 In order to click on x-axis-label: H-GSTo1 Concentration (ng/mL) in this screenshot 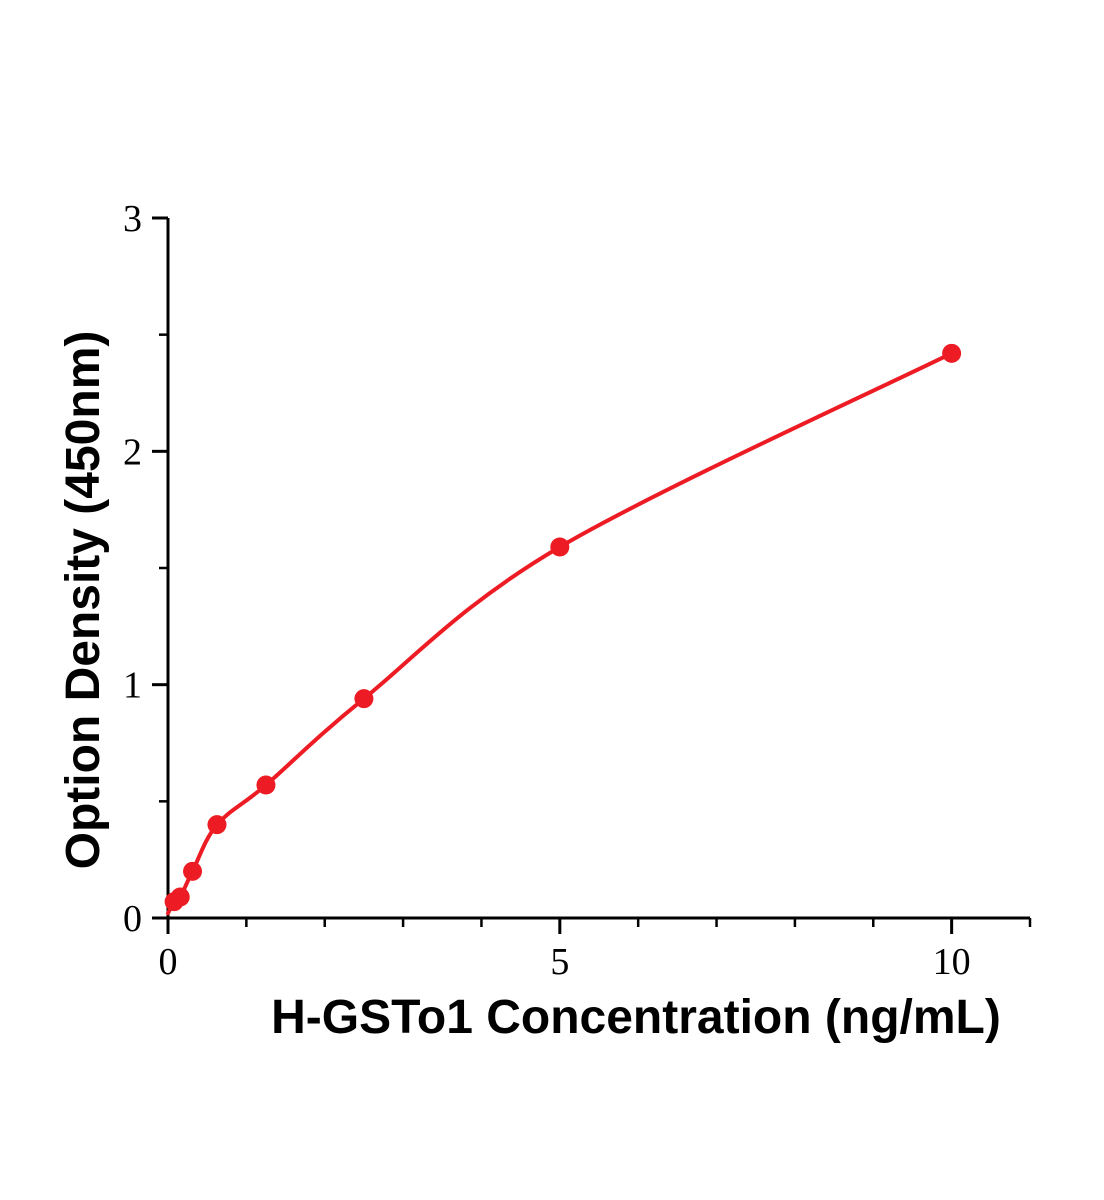, I will do `click(636, 1017)`.